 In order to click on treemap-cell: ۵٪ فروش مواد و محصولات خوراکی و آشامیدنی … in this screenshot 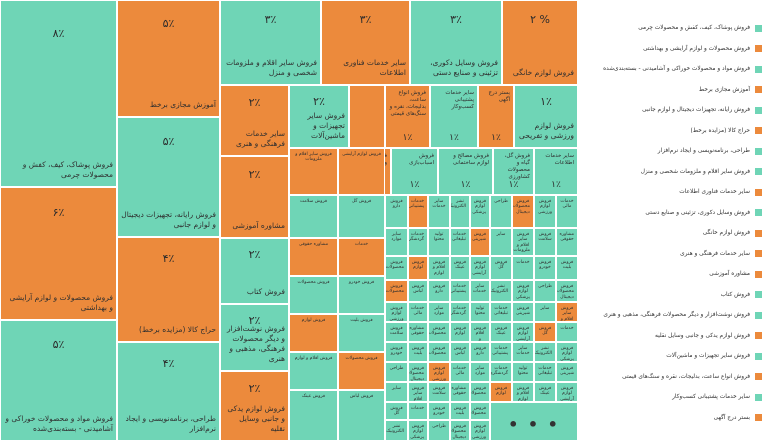, I will do `click(58, 380)`.